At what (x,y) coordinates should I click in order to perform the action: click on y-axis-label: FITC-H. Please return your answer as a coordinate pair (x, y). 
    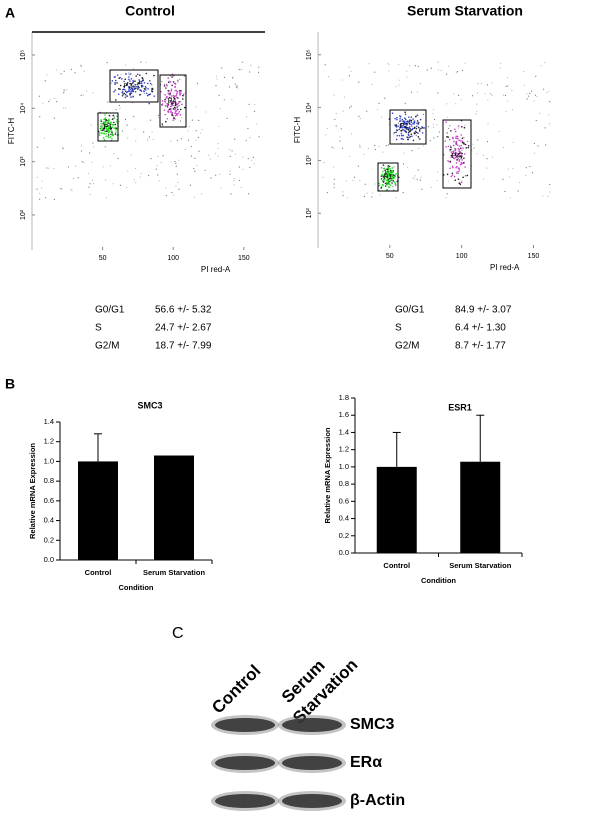
    Looking at the image, I should click on (11, 131).